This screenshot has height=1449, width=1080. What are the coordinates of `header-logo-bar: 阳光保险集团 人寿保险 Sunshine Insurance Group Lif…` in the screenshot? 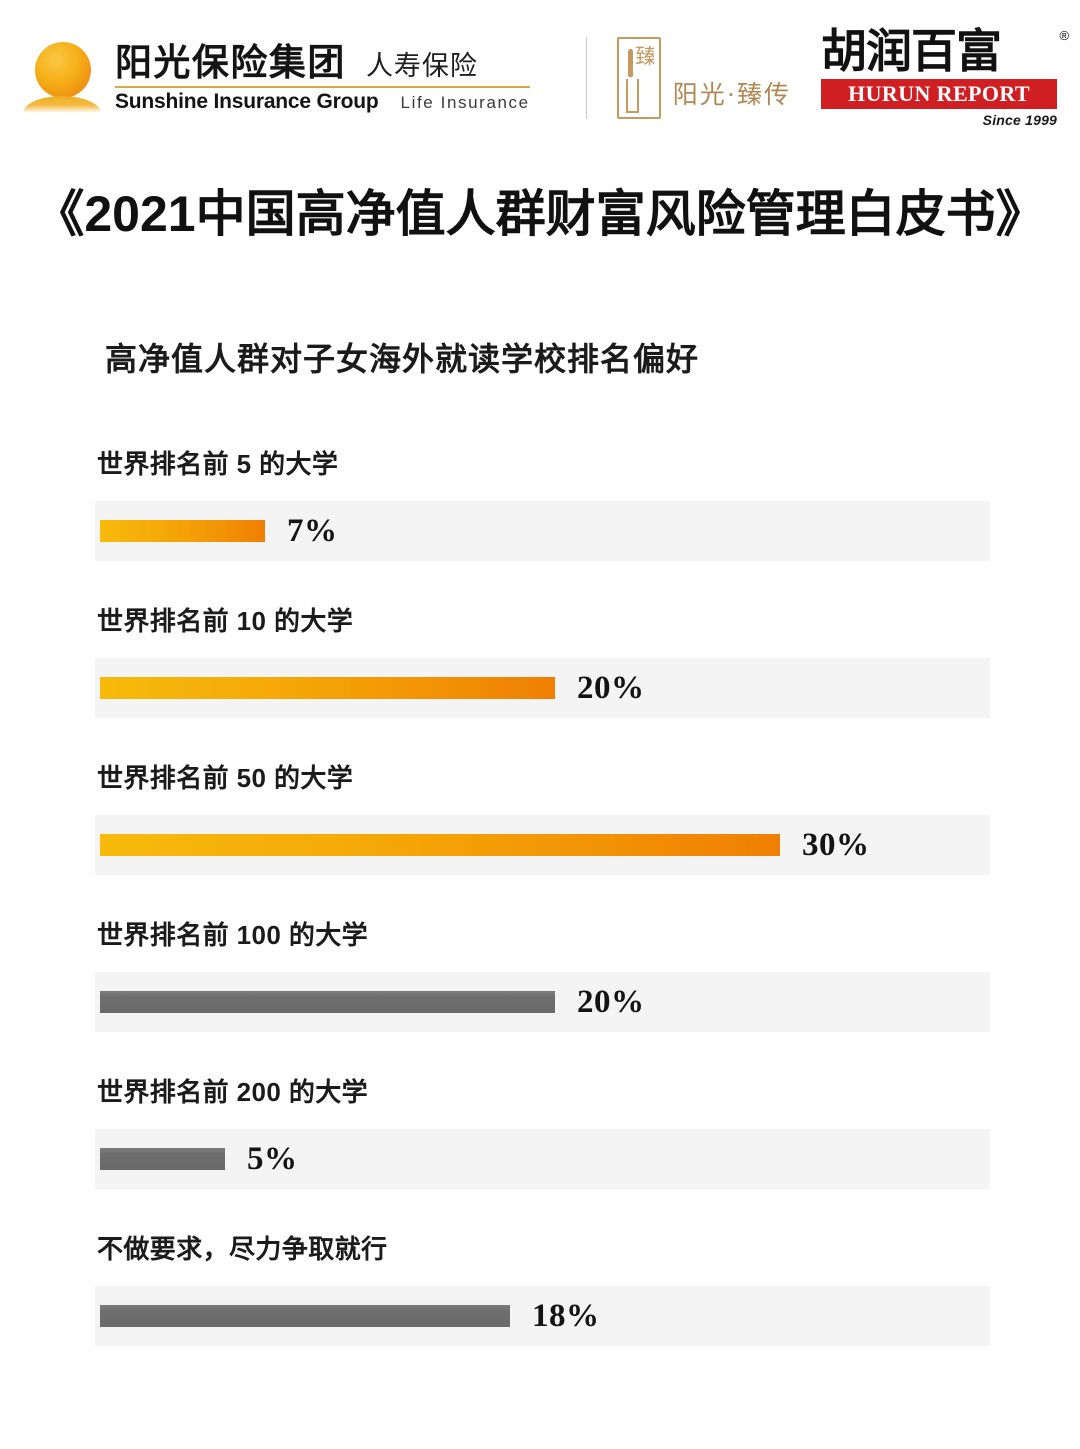 It's located at (540, 65).